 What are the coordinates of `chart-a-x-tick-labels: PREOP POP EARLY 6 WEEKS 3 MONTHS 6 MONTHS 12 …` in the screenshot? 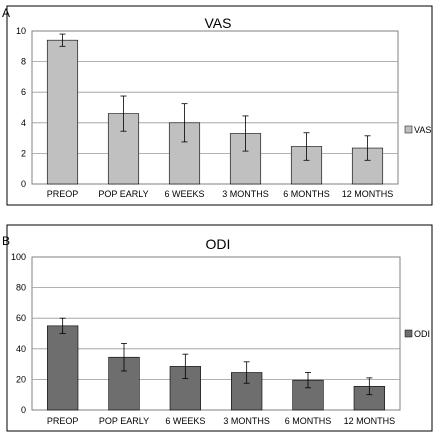 It's located at (220, 194).